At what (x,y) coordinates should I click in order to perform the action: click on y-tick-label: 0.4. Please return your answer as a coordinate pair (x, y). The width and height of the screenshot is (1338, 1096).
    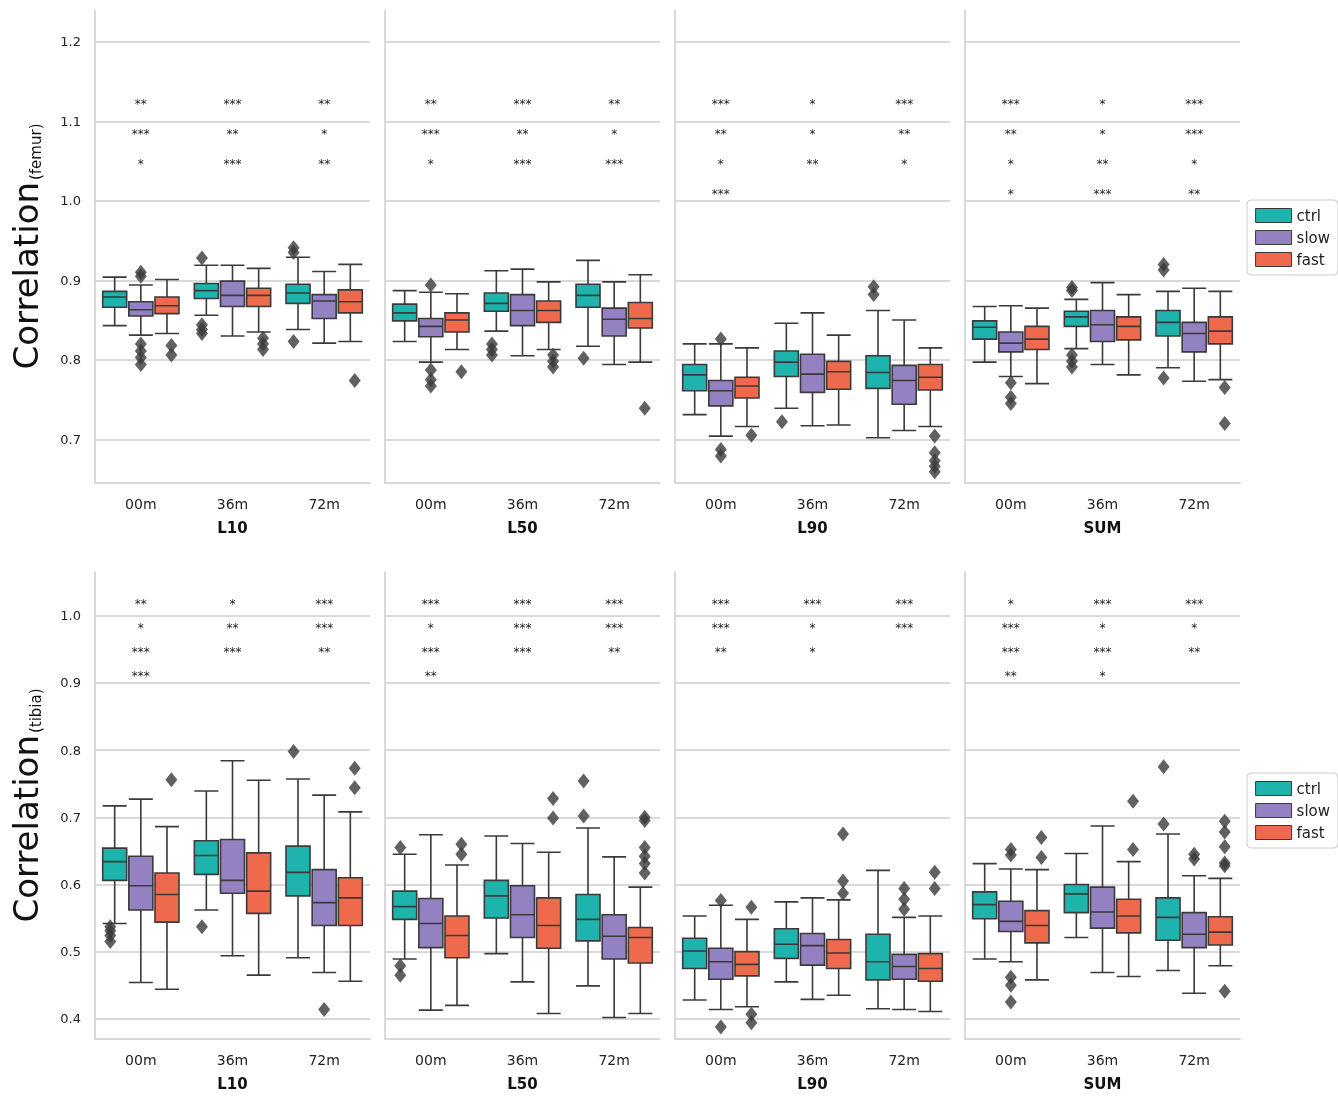
    Looking at the image, I should click on (70, 1019).